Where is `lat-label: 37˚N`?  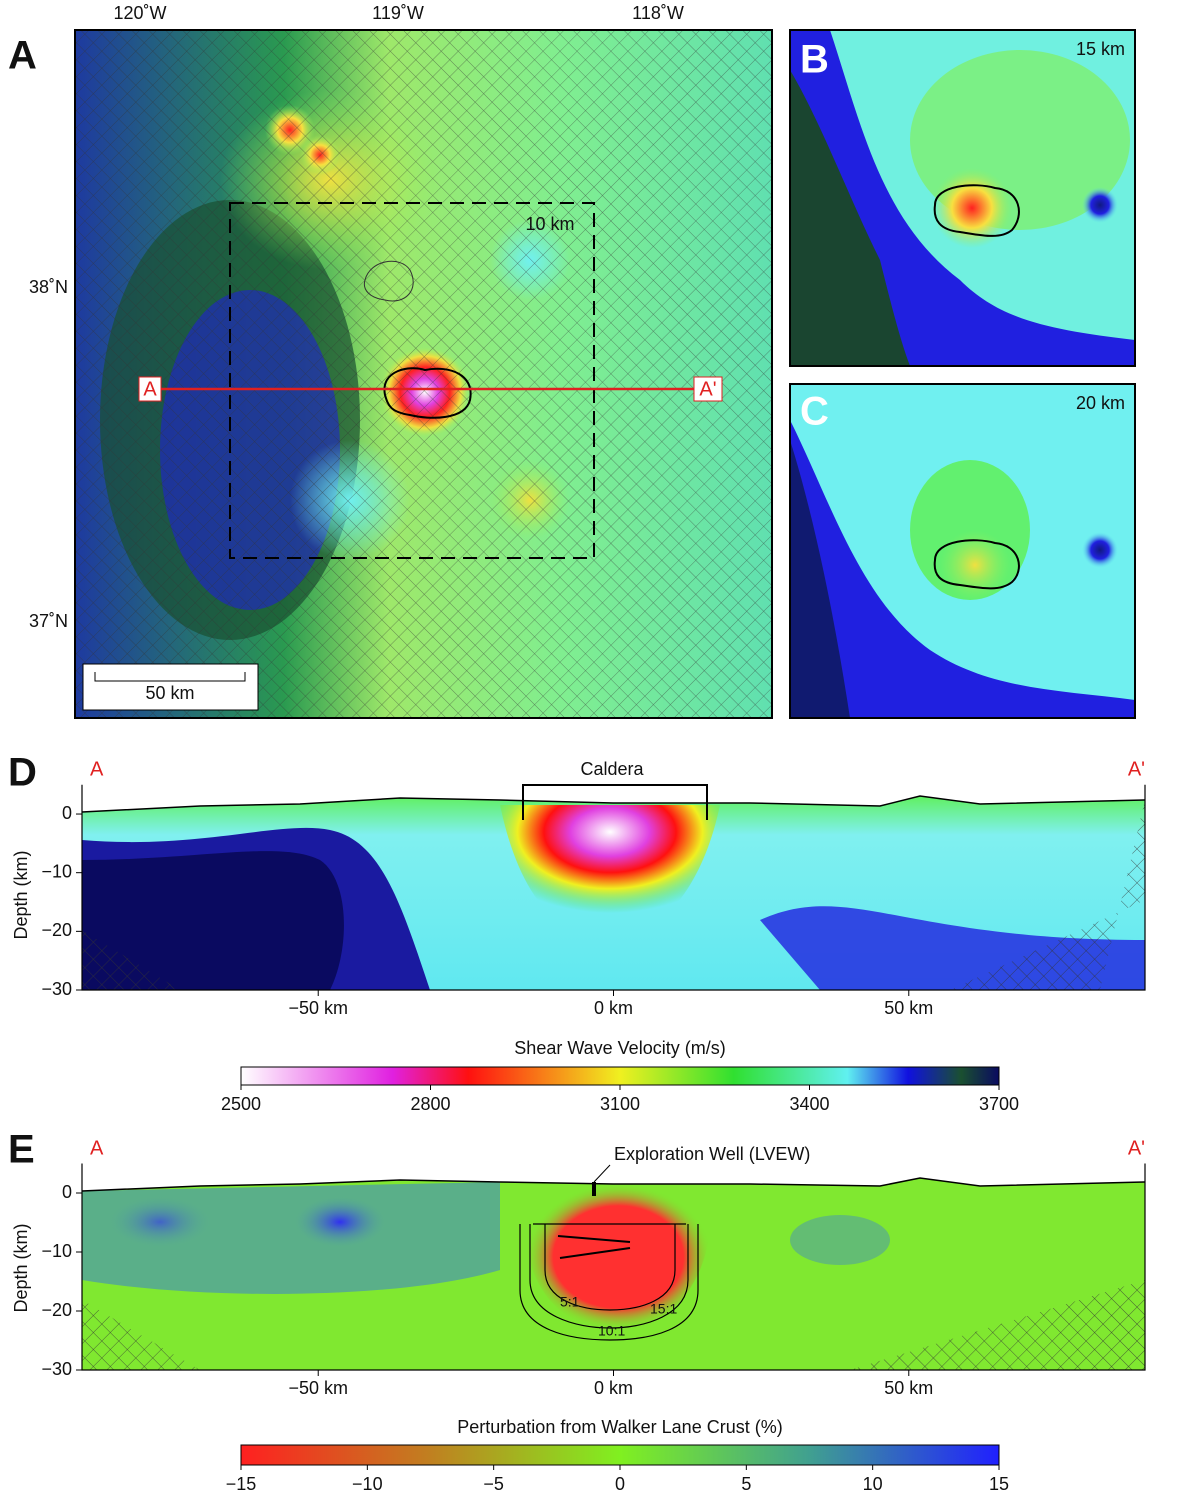
lat-label: 37˚N is located at coordinates (48, 621).